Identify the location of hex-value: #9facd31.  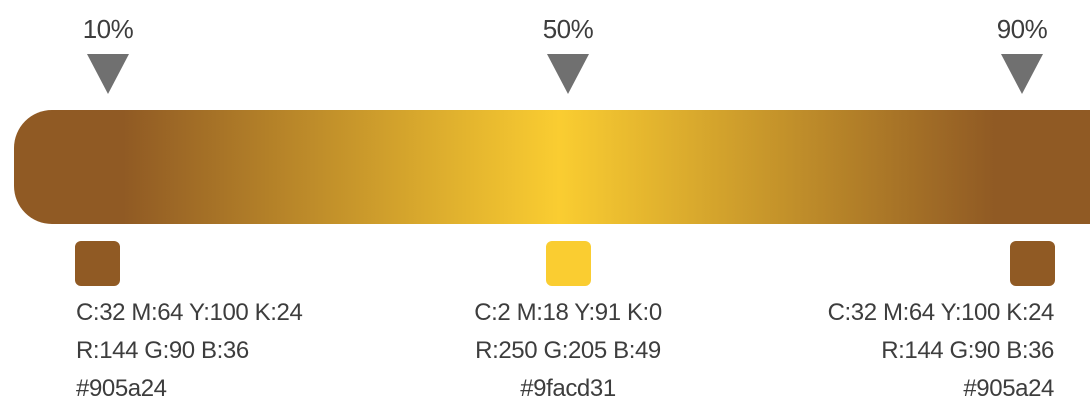
(568, 388).